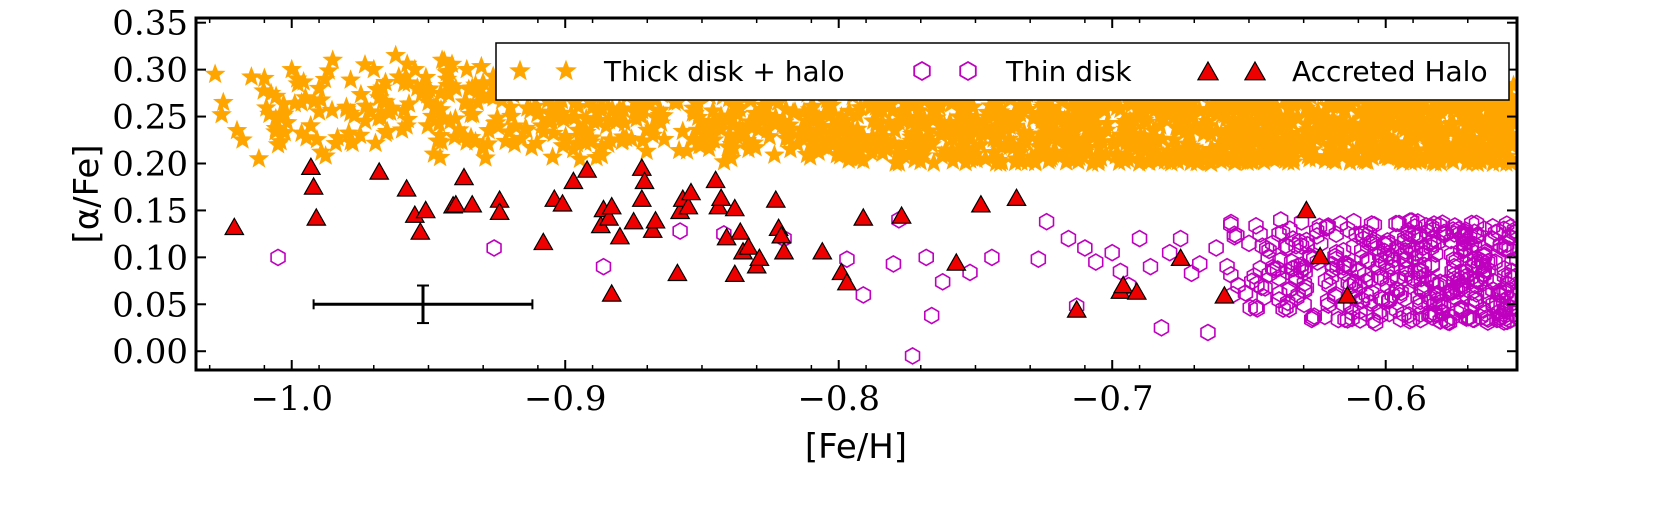 This screenshot has height=511, width=1660. Describe the element at coordinates (150, 24) in the screenshot. I see `y-tick-label: 0.35` at that location.